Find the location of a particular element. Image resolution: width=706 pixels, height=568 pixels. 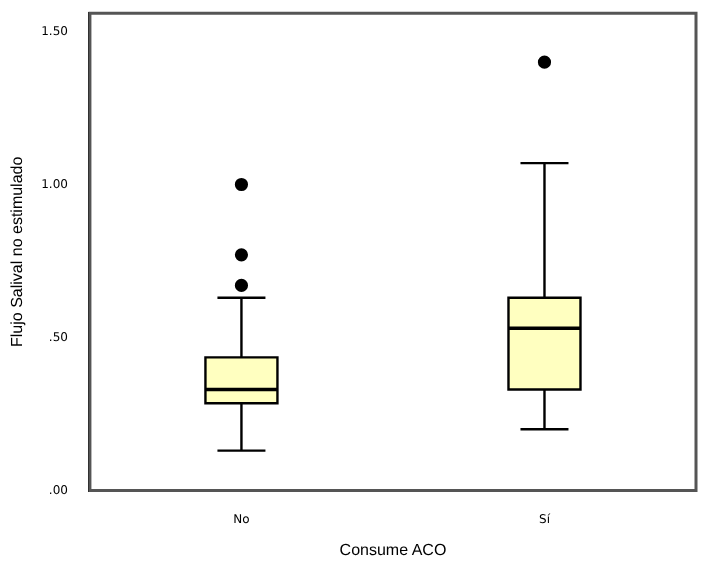

y-axis-title: Flujo Salival no estimulado is located at coordinates (17, 251).